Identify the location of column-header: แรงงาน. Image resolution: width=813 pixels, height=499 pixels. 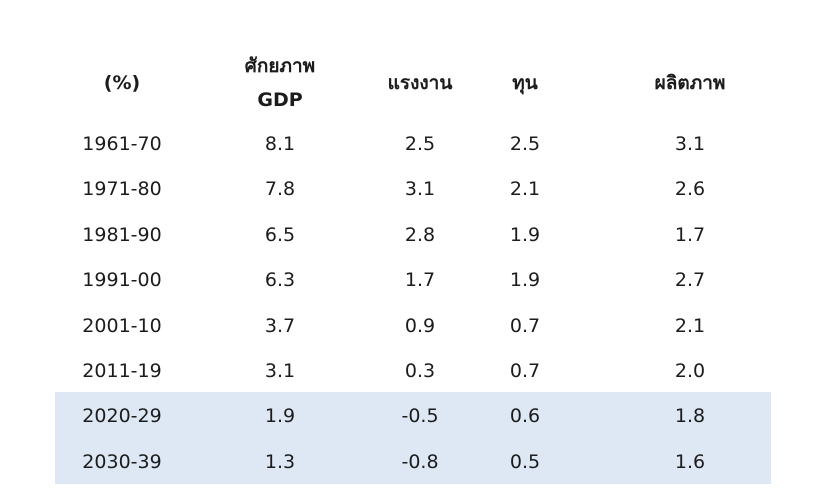
(420, 83).